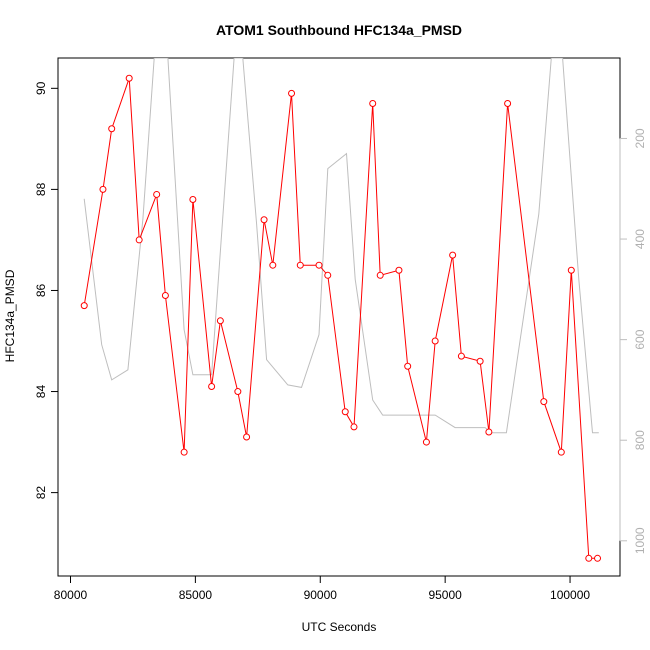 This screenshot has width=650, height=650. What do you see at coordinates (41, 493) in the screenshot?
I see `y-tick-label: 82` at bounding box center [41, 493].